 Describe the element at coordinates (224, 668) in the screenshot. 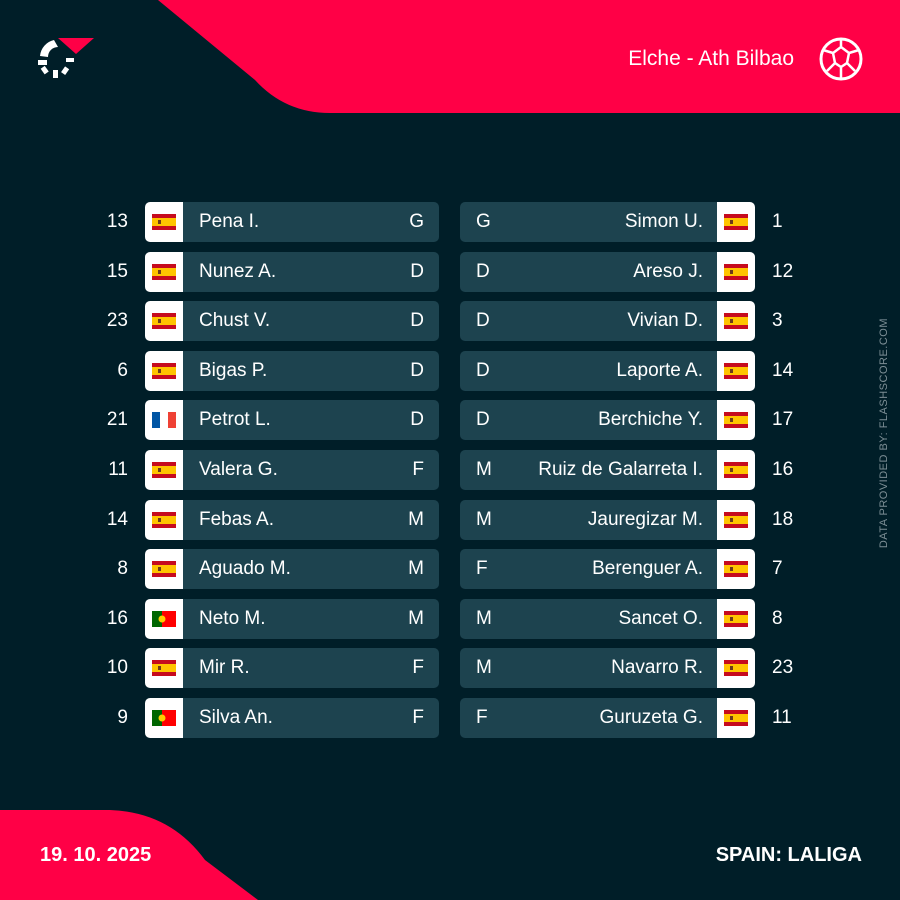

I see `player-name: Mir R.` at that location.